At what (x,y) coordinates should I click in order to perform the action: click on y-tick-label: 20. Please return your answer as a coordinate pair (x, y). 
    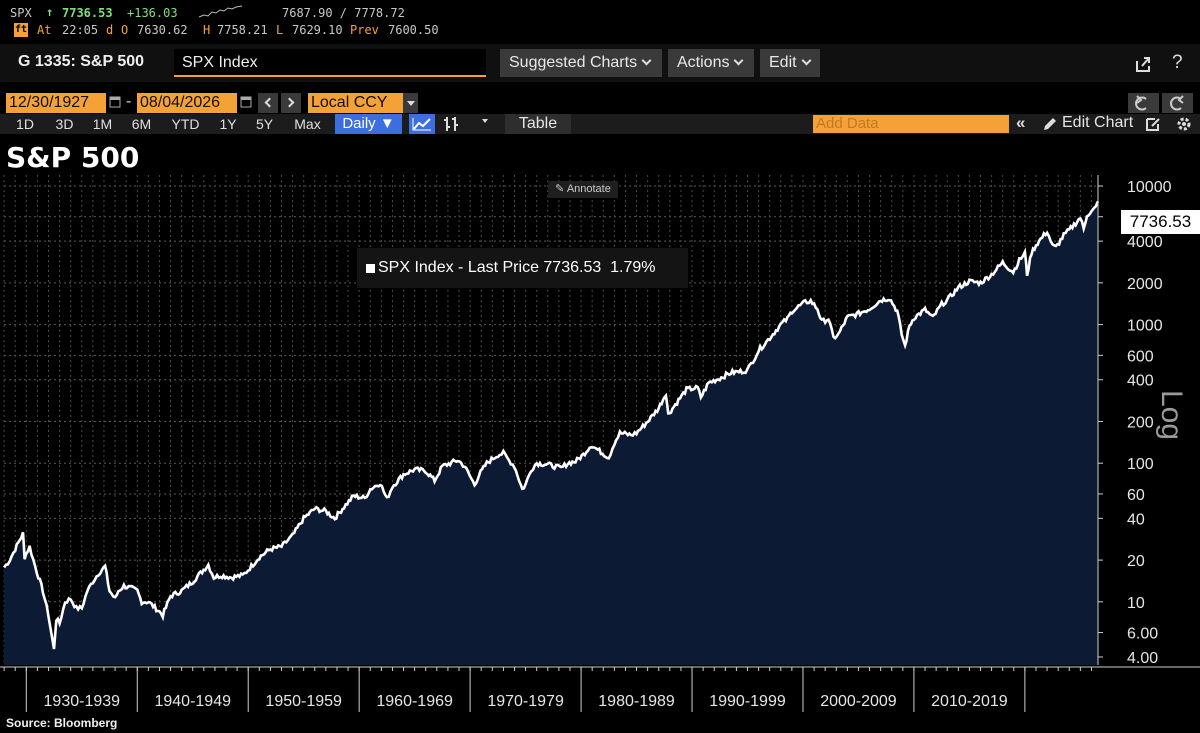
    Looking at the image, I should click on (1136, 561).